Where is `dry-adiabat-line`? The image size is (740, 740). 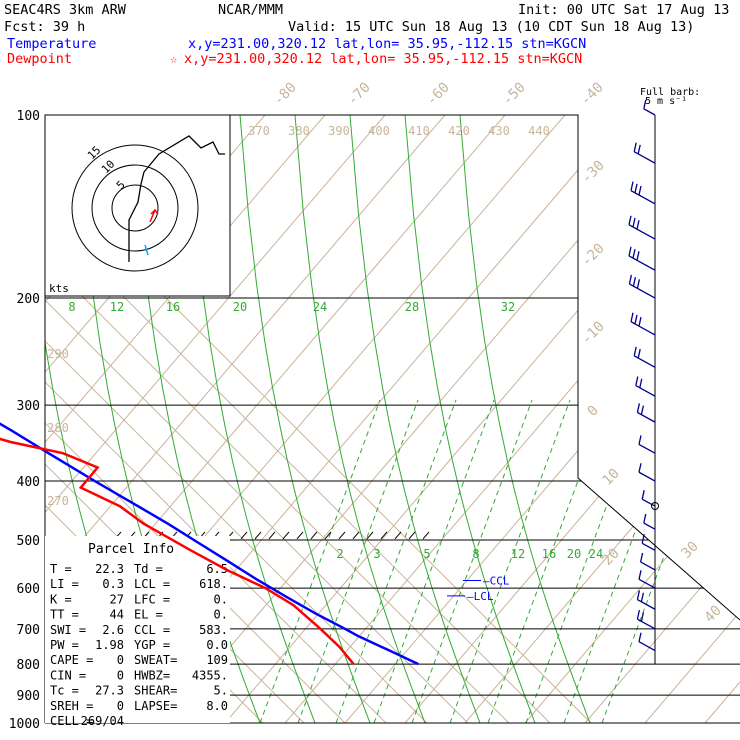
dry-adiabat-line is located at coordinates (692, 419).